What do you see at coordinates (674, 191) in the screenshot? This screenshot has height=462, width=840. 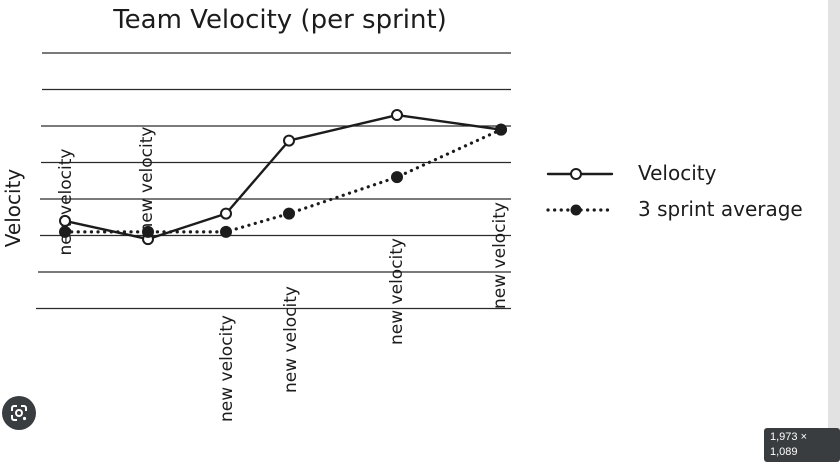 I see `legend: Velocity 3 sprint average` at bounding box center [674, 191].